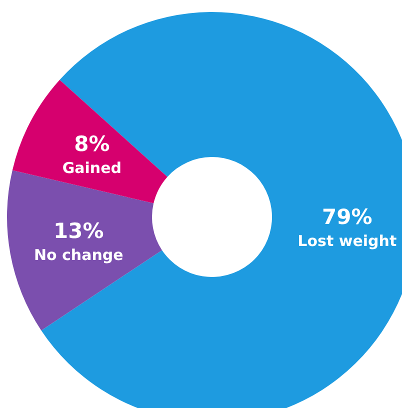 The image size is (402, 408). Describe the element at coordinates (92, 144) in the screenshot. I see `data-label: 8%` at that location.